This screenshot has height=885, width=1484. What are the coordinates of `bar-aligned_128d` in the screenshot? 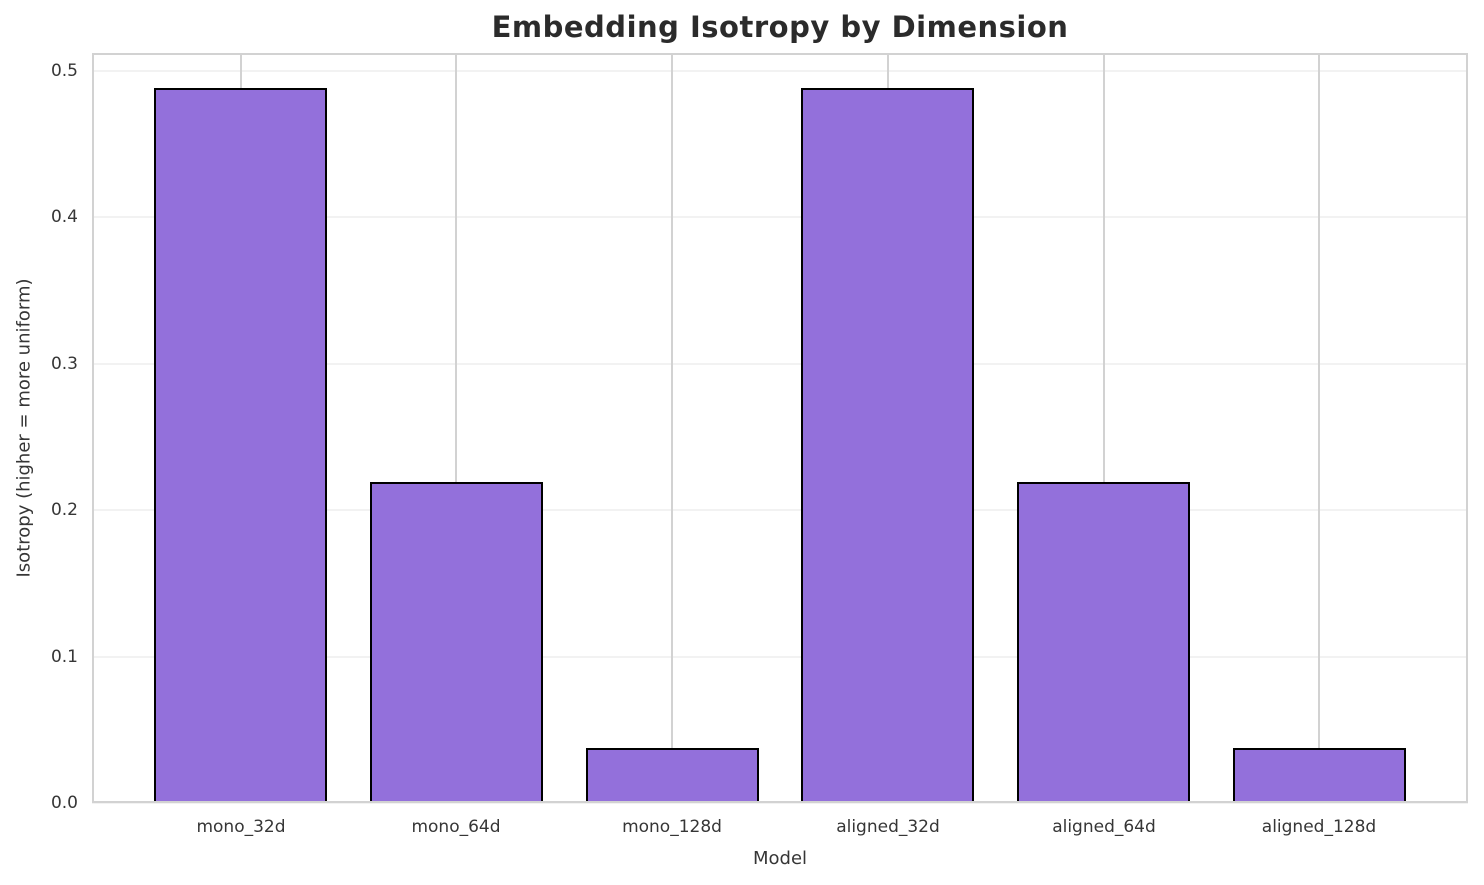 It's located at (1319, 775).